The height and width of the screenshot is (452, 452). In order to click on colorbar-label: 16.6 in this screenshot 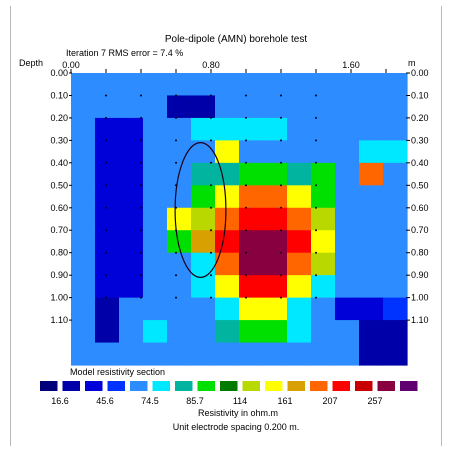, I will do `click(60, 401)`.